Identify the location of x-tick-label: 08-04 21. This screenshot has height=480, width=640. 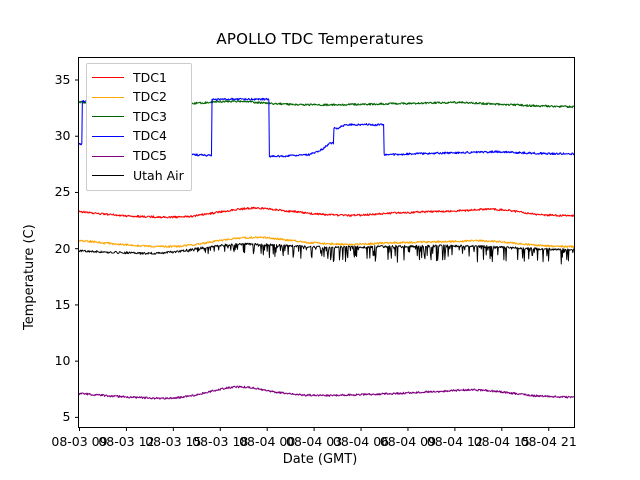
(548, 441).